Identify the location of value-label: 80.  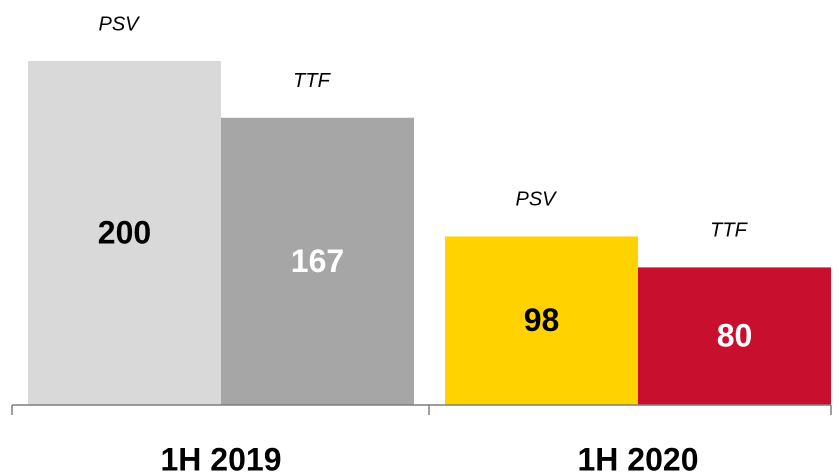
(735, 336).